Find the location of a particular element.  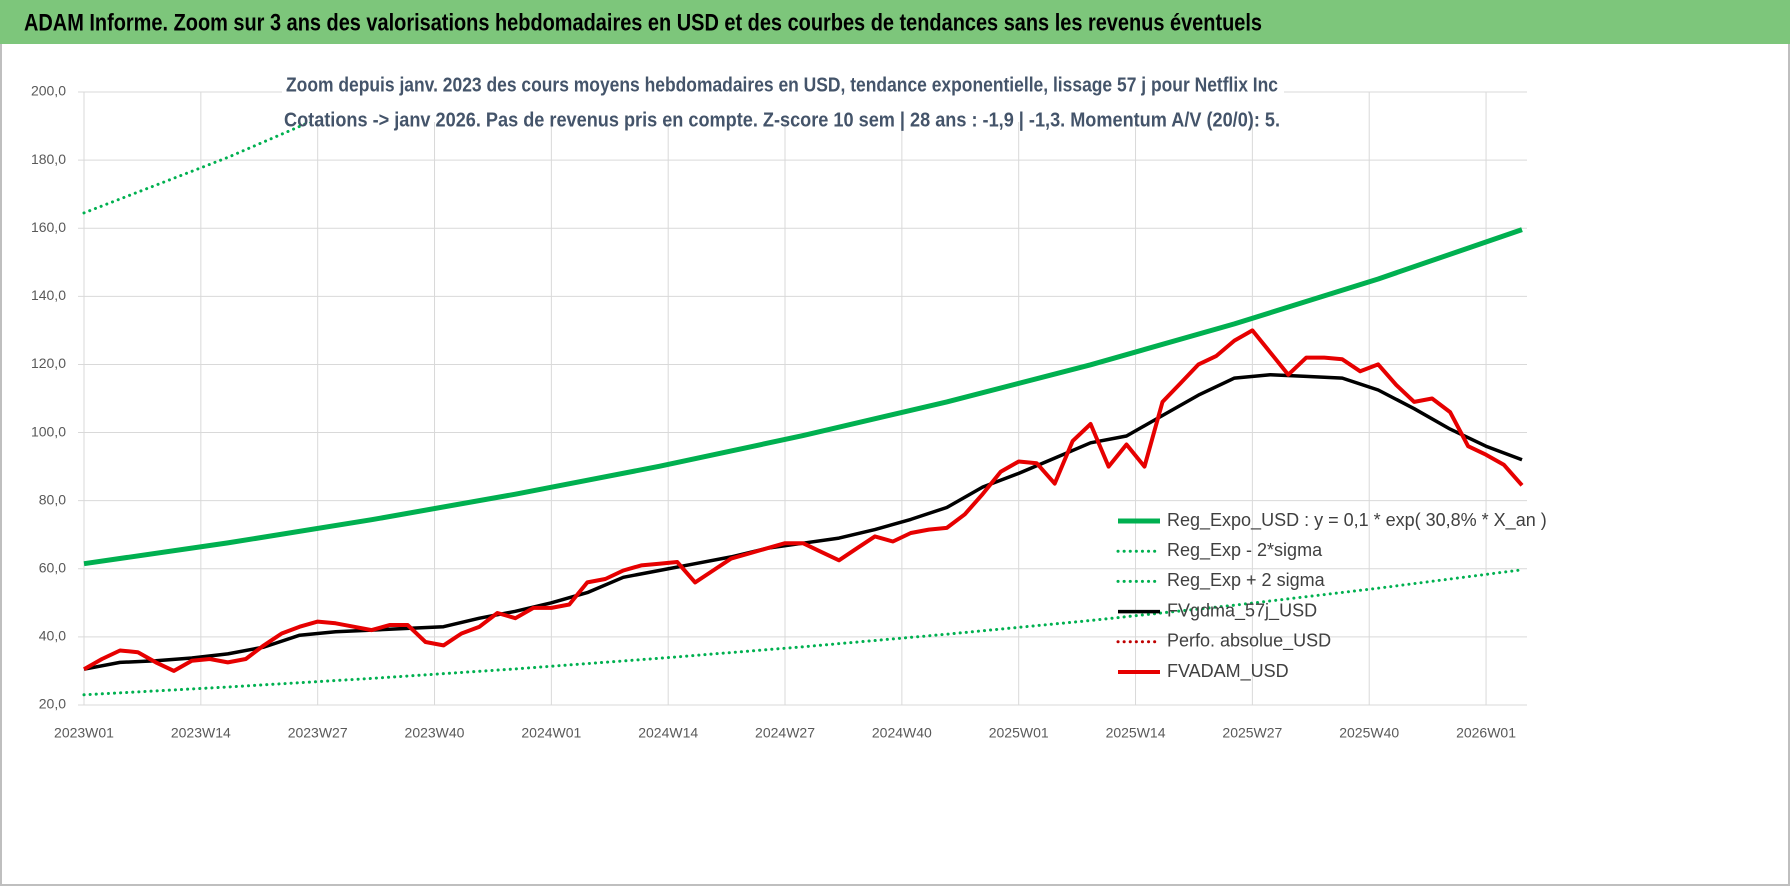

x-tick-label: 2025W01 is located at coordinates (1019, 733).